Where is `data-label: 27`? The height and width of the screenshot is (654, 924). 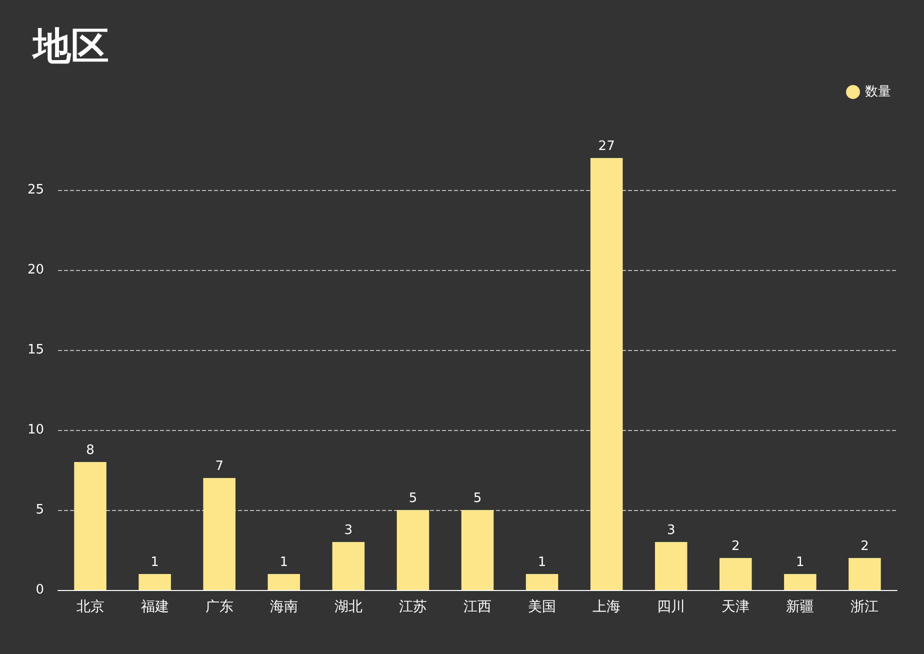
data-label: 27 is located at coordinates (606, 146).